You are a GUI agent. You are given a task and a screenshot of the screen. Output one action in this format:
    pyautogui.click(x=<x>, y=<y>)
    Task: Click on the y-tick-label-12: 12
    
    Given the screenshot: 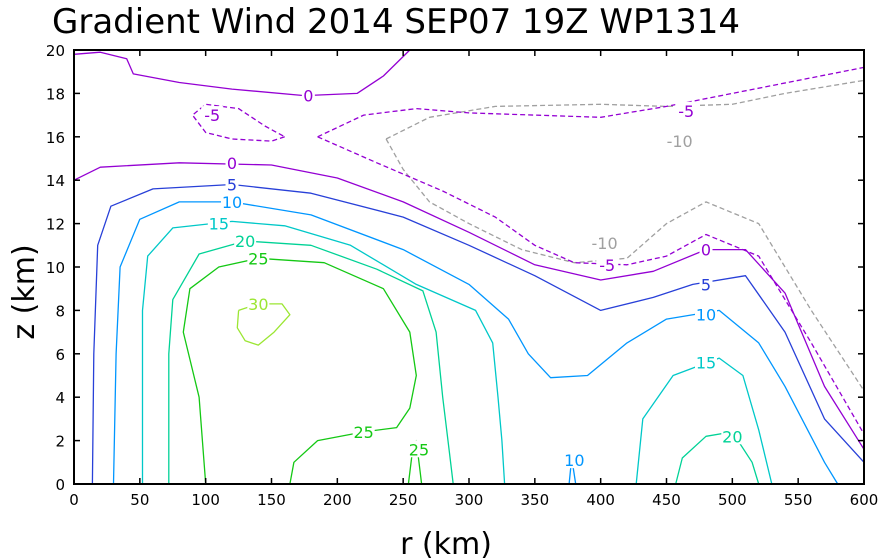 What is the action you would take?
    pyautogui.click(x=55, y=225)
    